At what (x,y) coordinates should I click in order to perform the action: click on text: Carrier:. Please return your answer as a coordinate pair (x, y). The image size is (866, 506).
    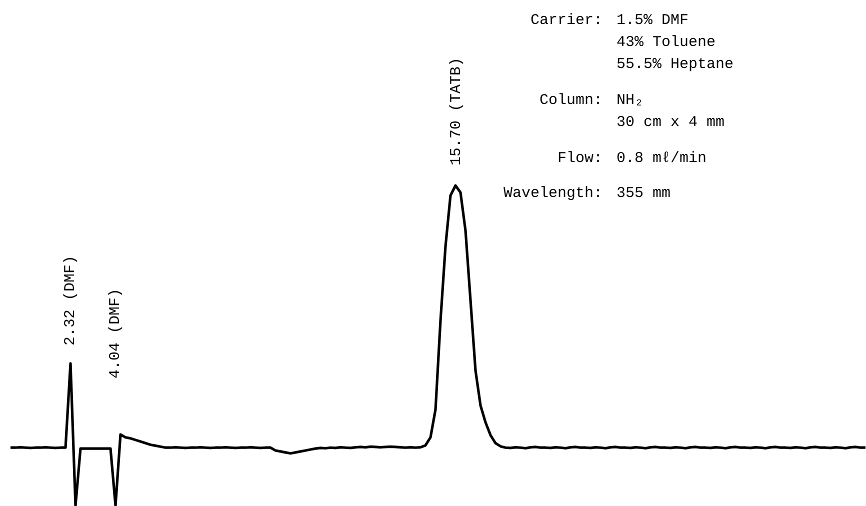
    Looking at the image, I should click on (566, 20).